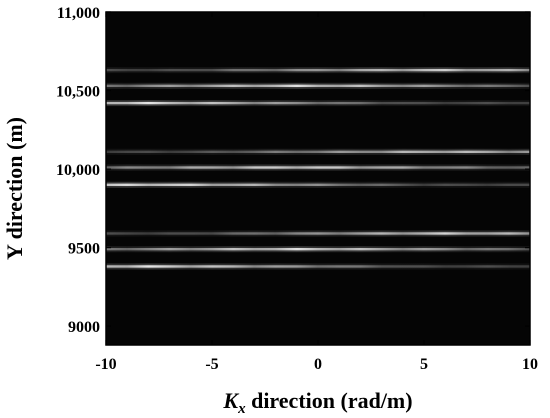 The image size is (550, 418). What do you see at coordinates (211, 364) in the screenshot?
I see `x-tick-label: -5` at bounding box center [211, 364].